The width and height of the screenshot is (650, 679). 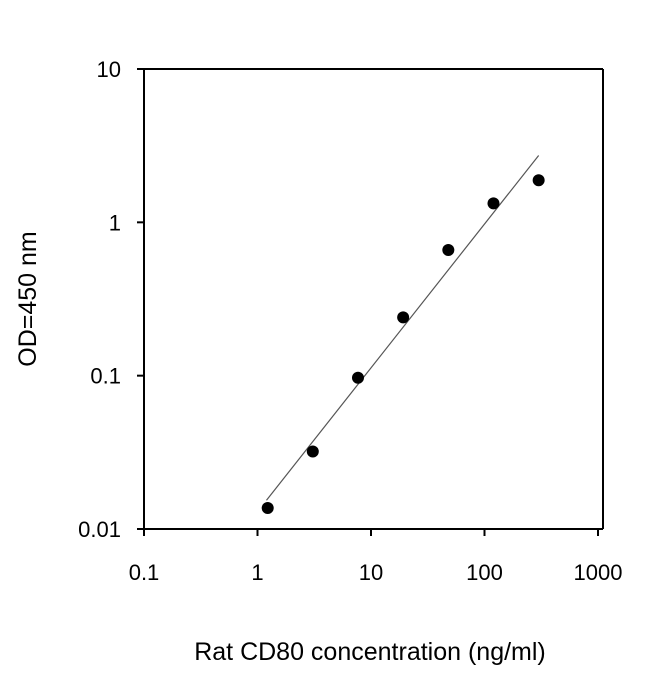 What do you see at coordinates (370, 652) in the screenshot?
I see `x-axis-label: Rat CD80 concentration (ng/ml)` at bounding box center [370, 652].